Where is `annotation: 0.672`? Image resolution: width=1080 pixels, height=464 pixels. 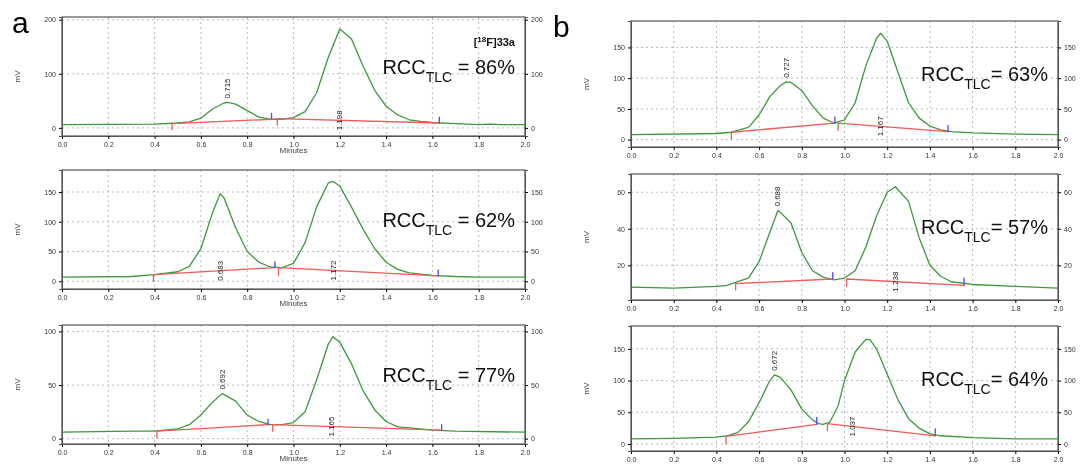
annotation: 0.672 is located at coordinates (774, 360).